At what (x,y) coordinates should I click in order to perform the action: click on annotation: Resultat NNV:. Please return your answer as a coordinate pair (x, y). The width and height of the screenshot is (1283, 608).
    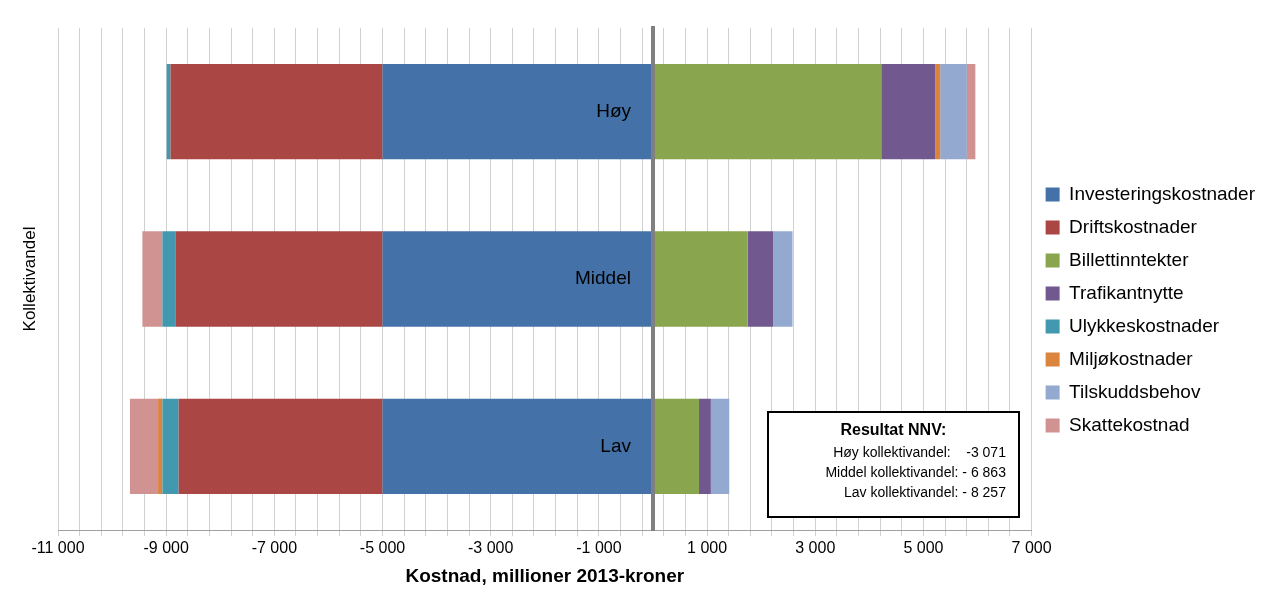
    Looking at the image, I should click on (893, 430).